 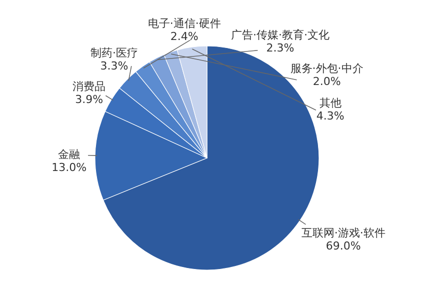 What do you see at coordinates (280, 35) in the screenshot?
I see `slice-label: 广告·传媒·教育·文化` at bounding box center [280, 35].